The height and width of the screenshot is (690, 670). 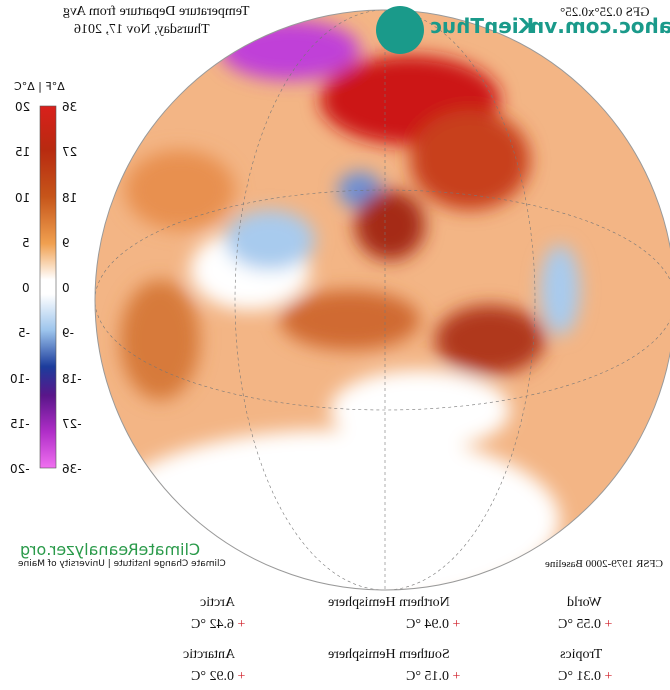 I want to click on region-value-text: 0.31 °C, so click(x=579, y=676).